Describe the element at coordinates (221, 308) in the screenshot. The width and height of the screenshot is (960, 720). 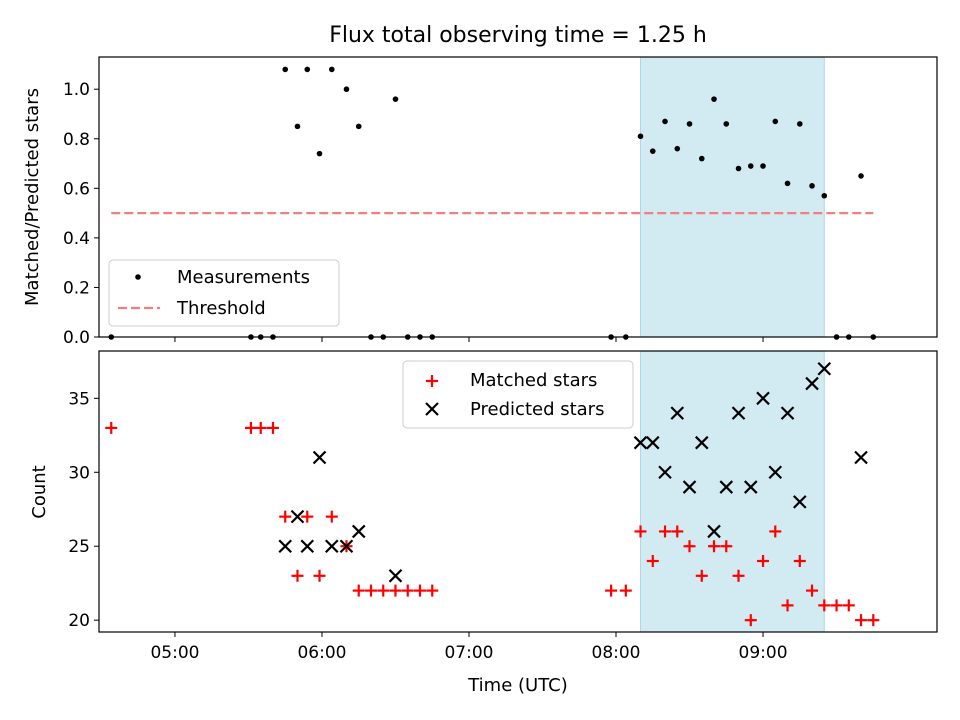
I see `threshold-legend-label: Threshold` at that location.